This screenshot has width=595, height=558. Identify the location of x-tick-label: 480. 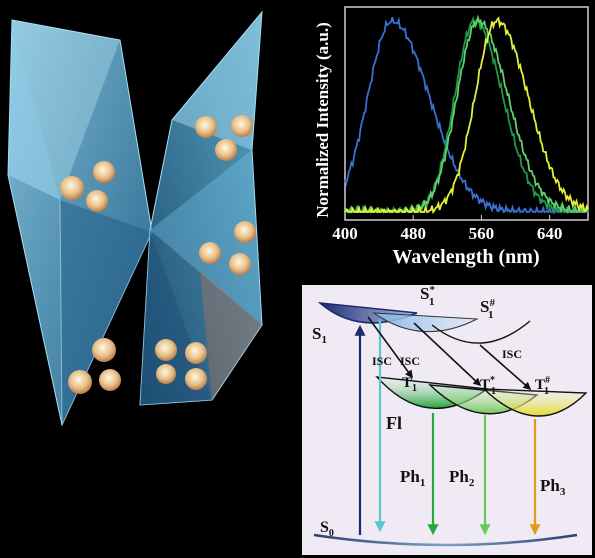
(413, 233).